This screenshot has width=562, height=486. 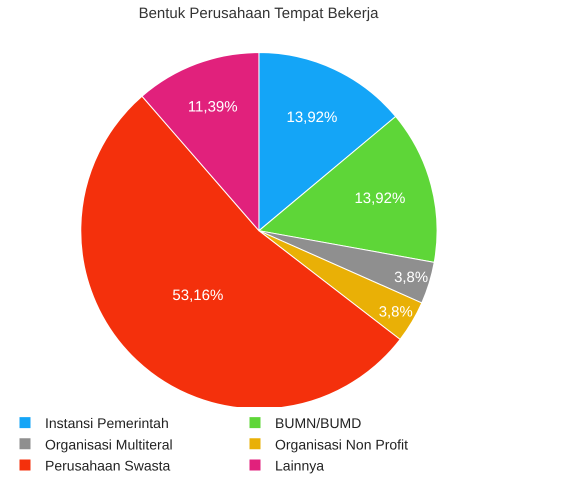 I want to click on data-label: 53,16%, so click(x=198, y=295).